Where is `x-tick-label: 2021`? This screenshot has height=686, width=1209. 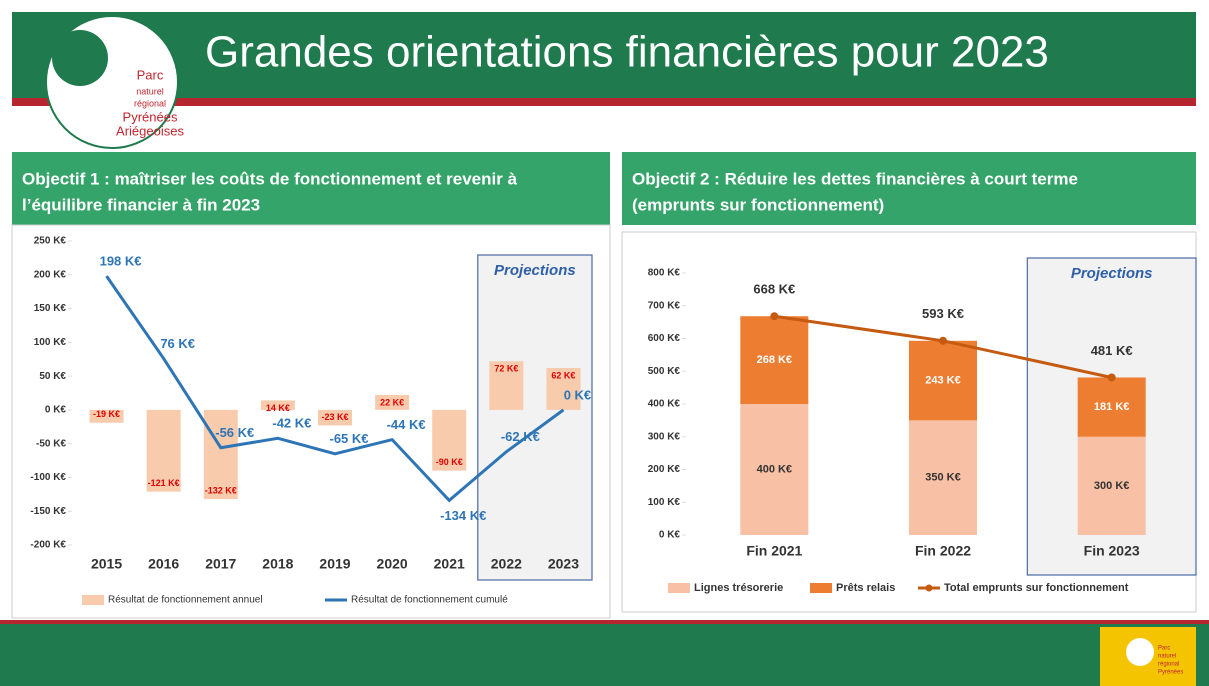 x-tick-label: 2021 is located at coordinates (449, 564).